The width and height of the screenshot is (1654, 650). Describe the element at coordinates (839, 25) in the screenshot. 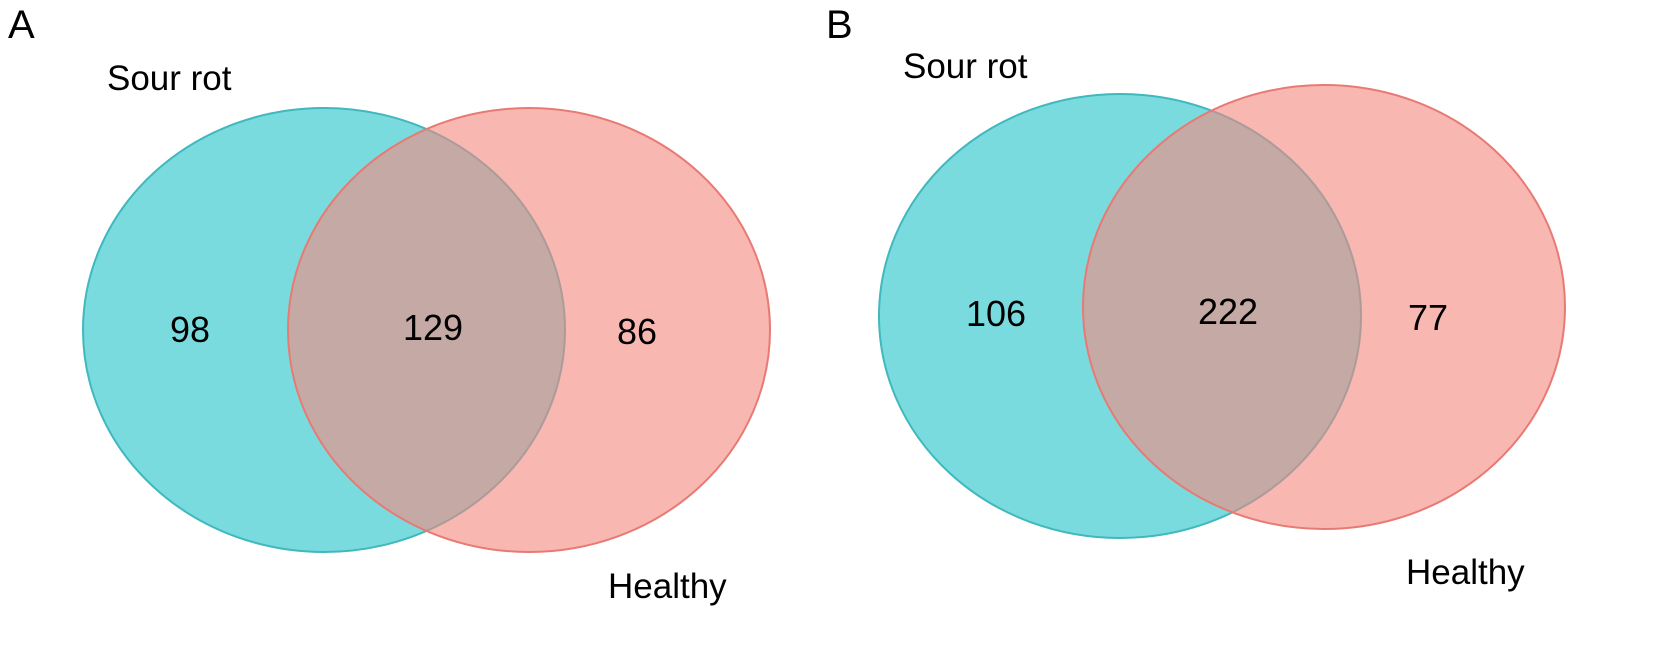

I see `panel-letter-b: B` at that location.